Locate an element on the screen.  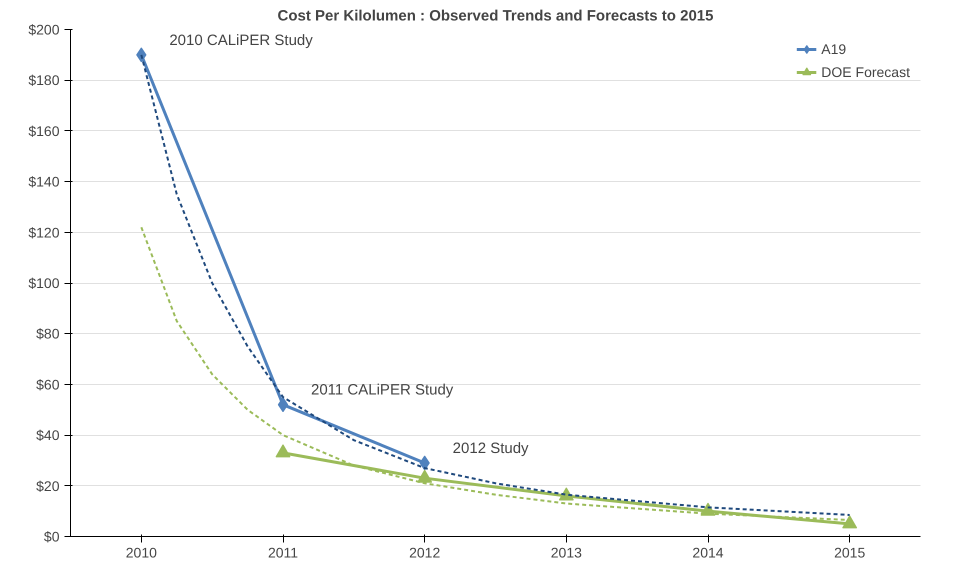
legend-label: A19 is located at coordinates (833, 49).